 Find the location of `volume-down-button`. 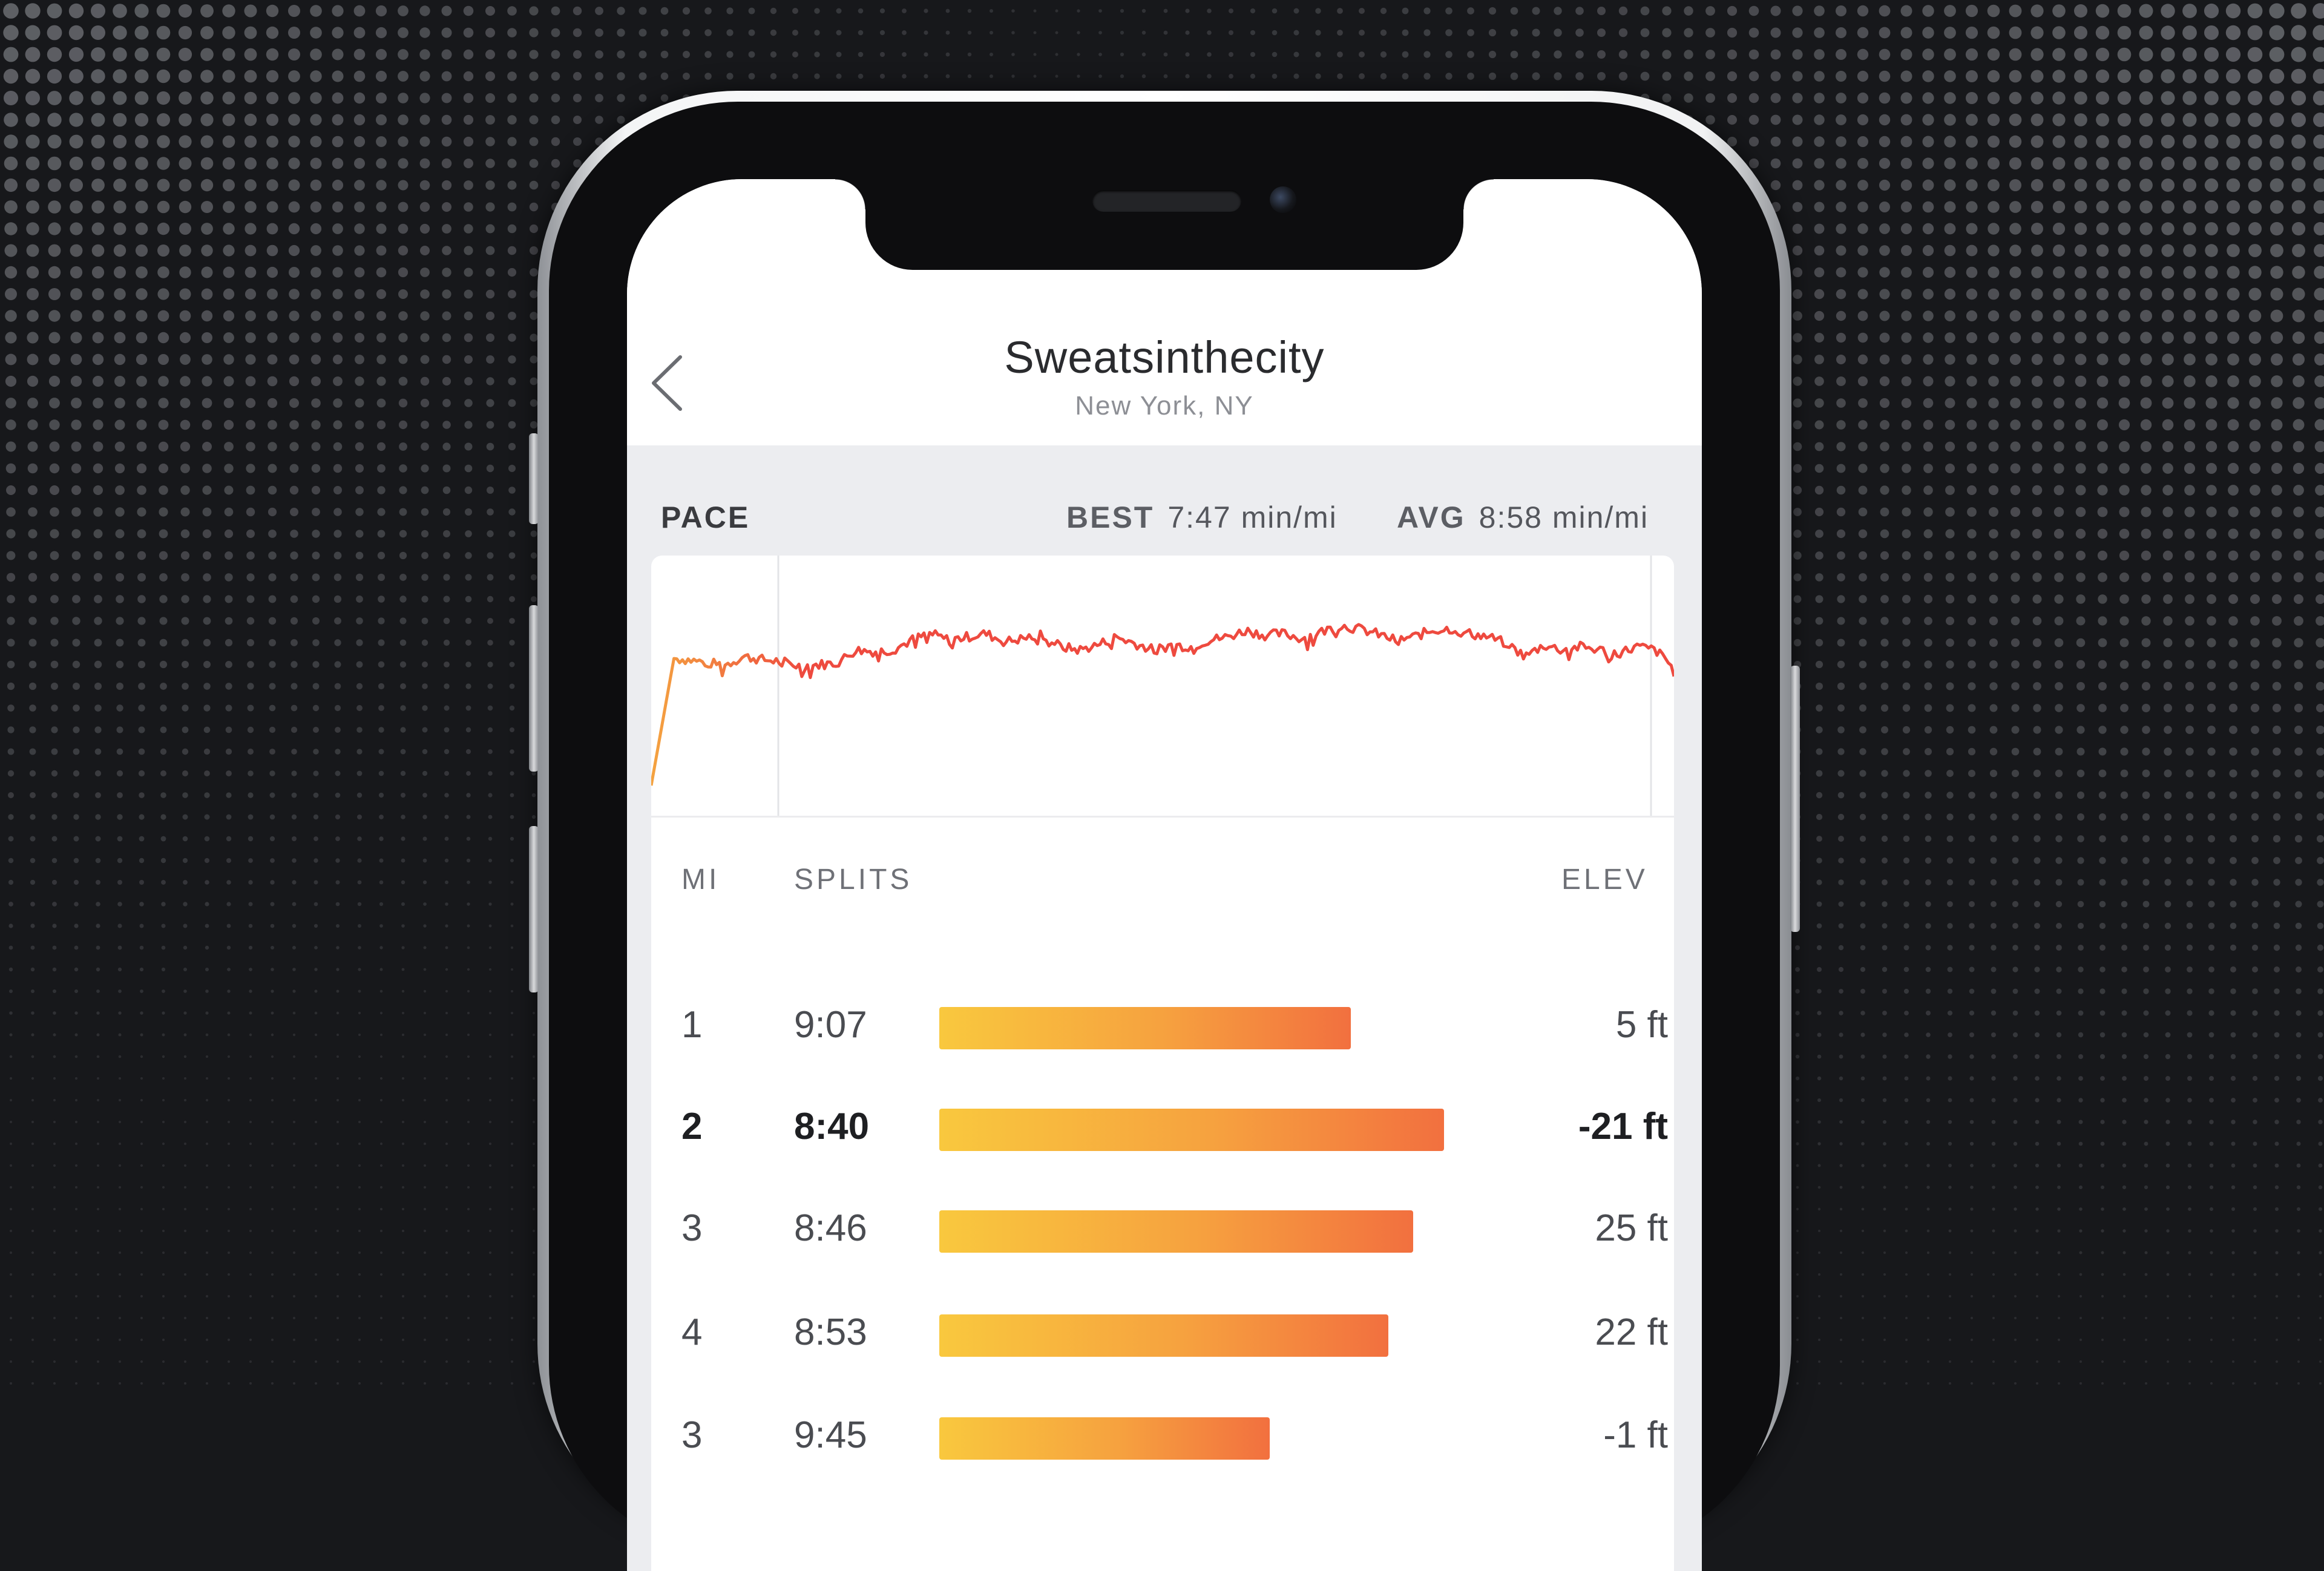

volume-down-button is located at coordinates (534, 909).